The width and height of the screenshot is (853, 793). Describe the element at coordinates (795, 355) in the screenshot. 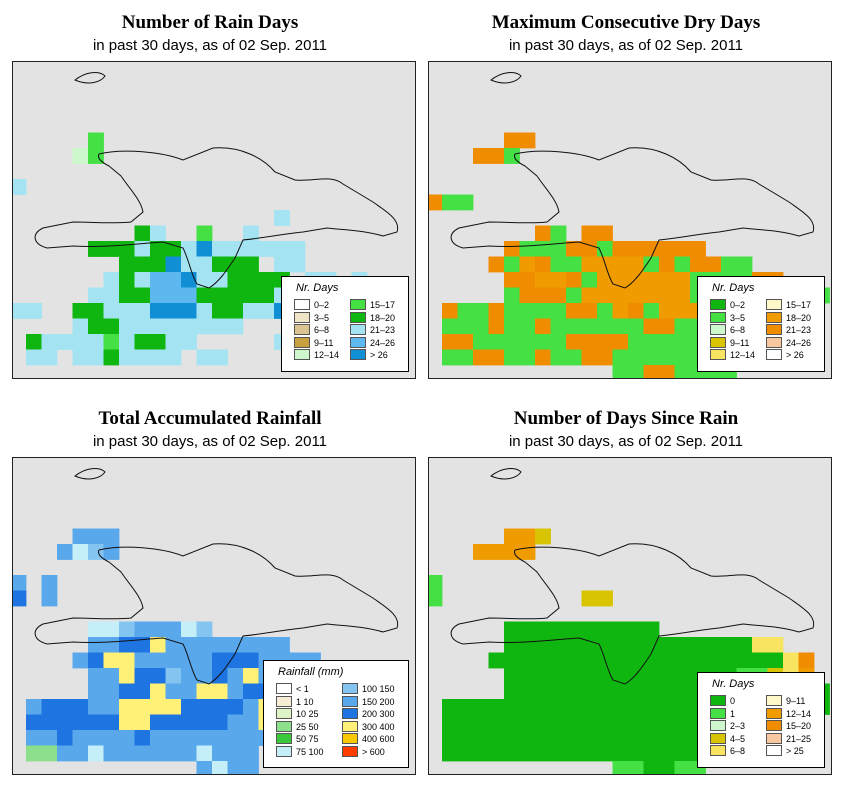

I see `legend-label: > 26` at that location.